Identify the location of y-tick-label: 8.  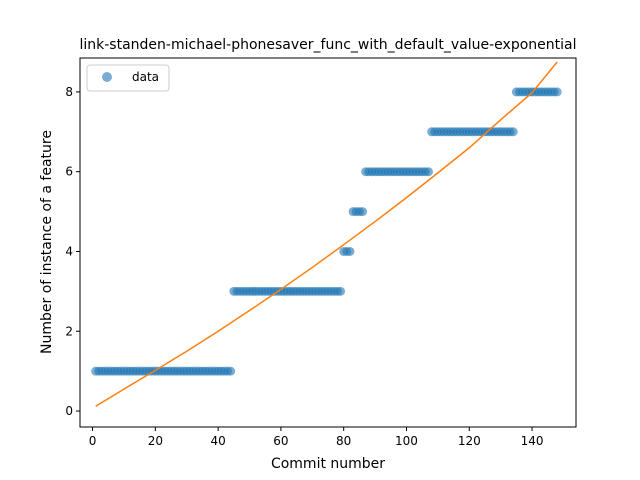
(69, 92).